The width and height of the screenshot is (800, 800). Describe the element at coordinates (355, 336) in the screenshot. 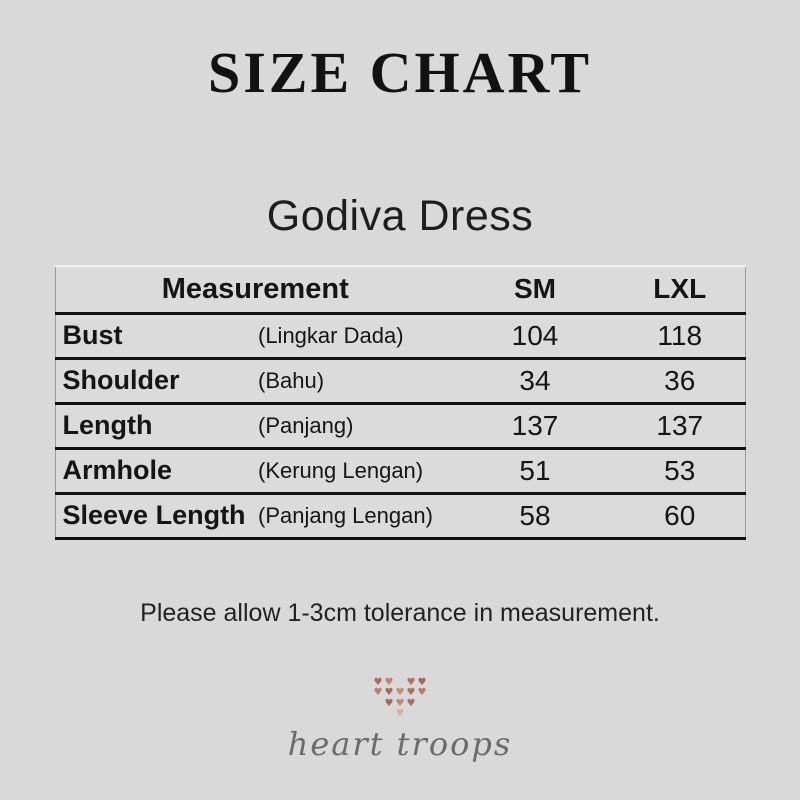

I see `measurement-translation: (Lingkar Dada)` at that location.